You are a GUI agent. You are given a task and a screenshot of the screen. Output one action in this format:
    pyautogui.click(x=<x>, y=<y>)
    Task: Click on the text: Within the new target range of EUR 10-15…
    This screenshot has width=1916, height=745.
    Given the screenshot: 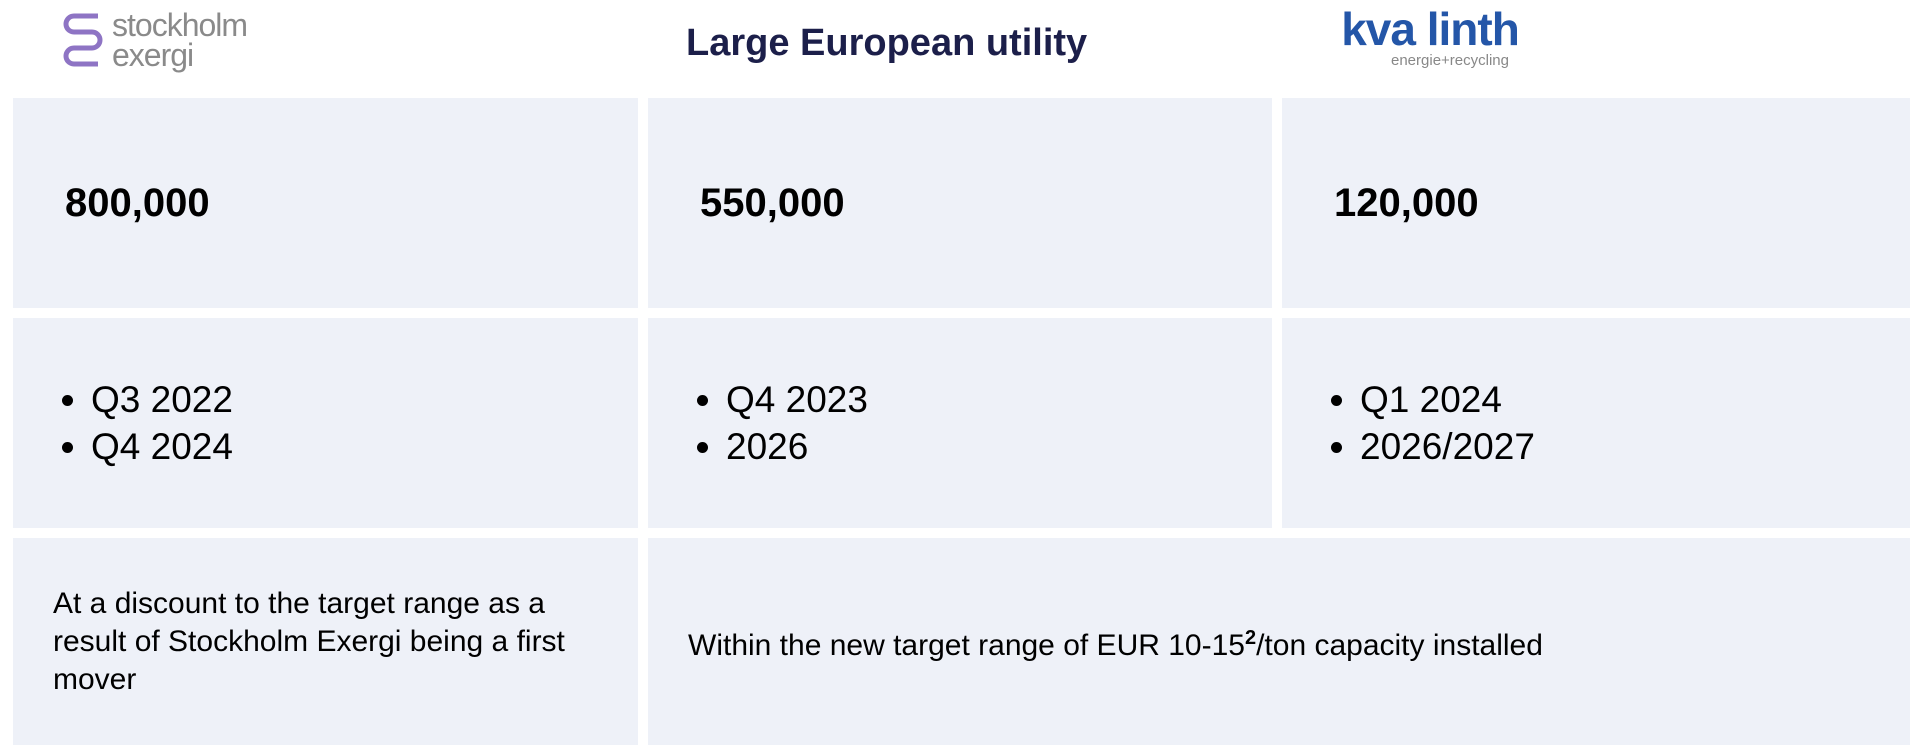 What is the action you would take?
    pyautogui.click(x=1115, y=642)
    